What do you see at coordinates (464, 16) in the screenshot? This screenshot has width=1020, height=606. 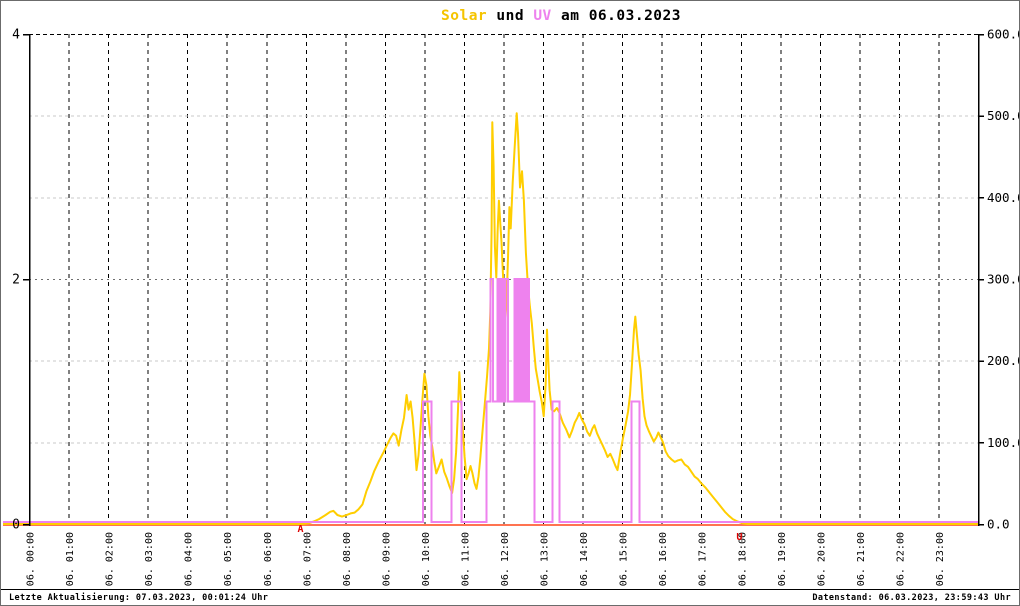 I see `chart-title-part: Solar` at bounding box center [464, 16].